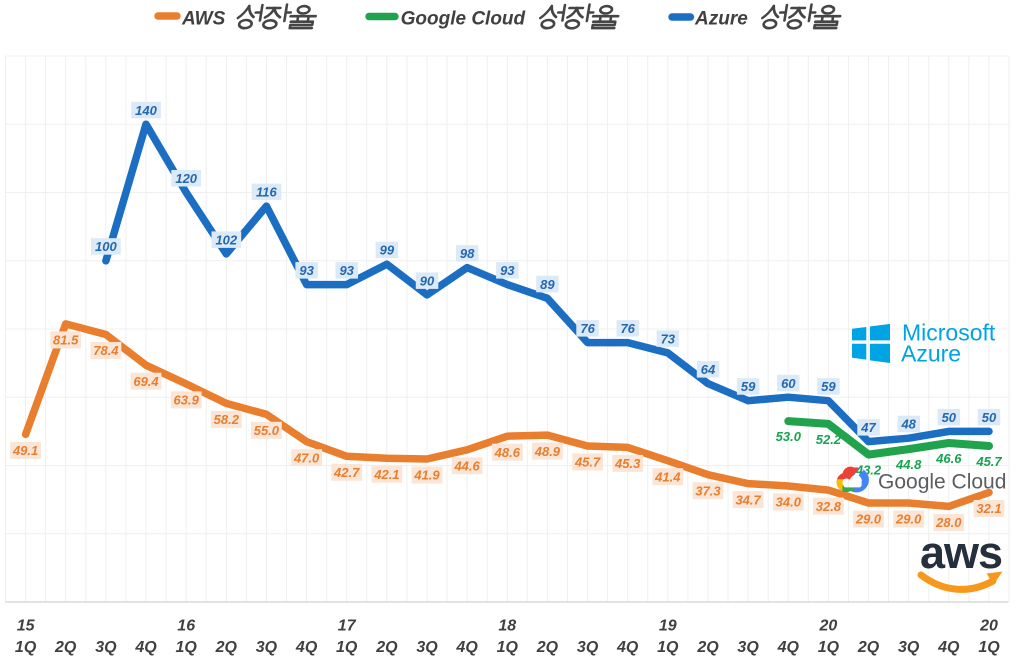  Describe the element at coordinates (547, 284) in the screenshot. I see `svg-text: 89` at that location.